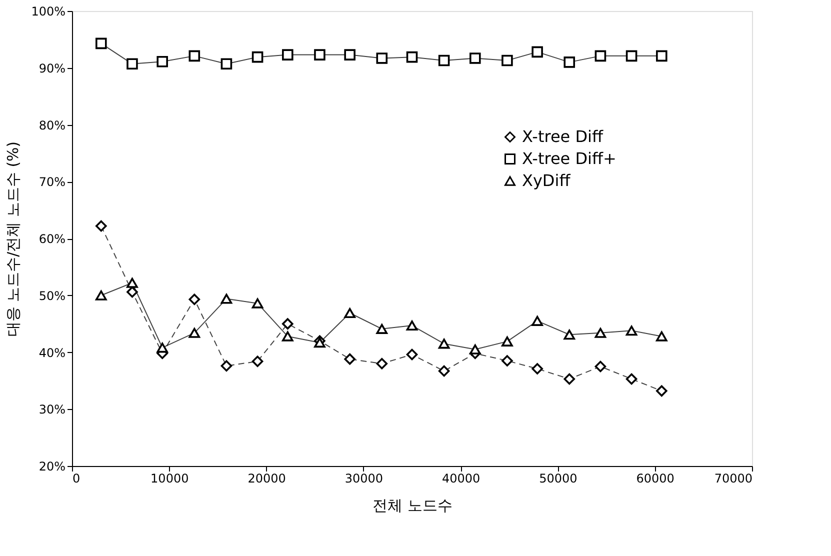 The width and height of the screenshot is (831, 556). What do you see at coordinates (52, 125) in the screenshot?
I see `y-tick-label: 80%` at bounding box center [52, 125].